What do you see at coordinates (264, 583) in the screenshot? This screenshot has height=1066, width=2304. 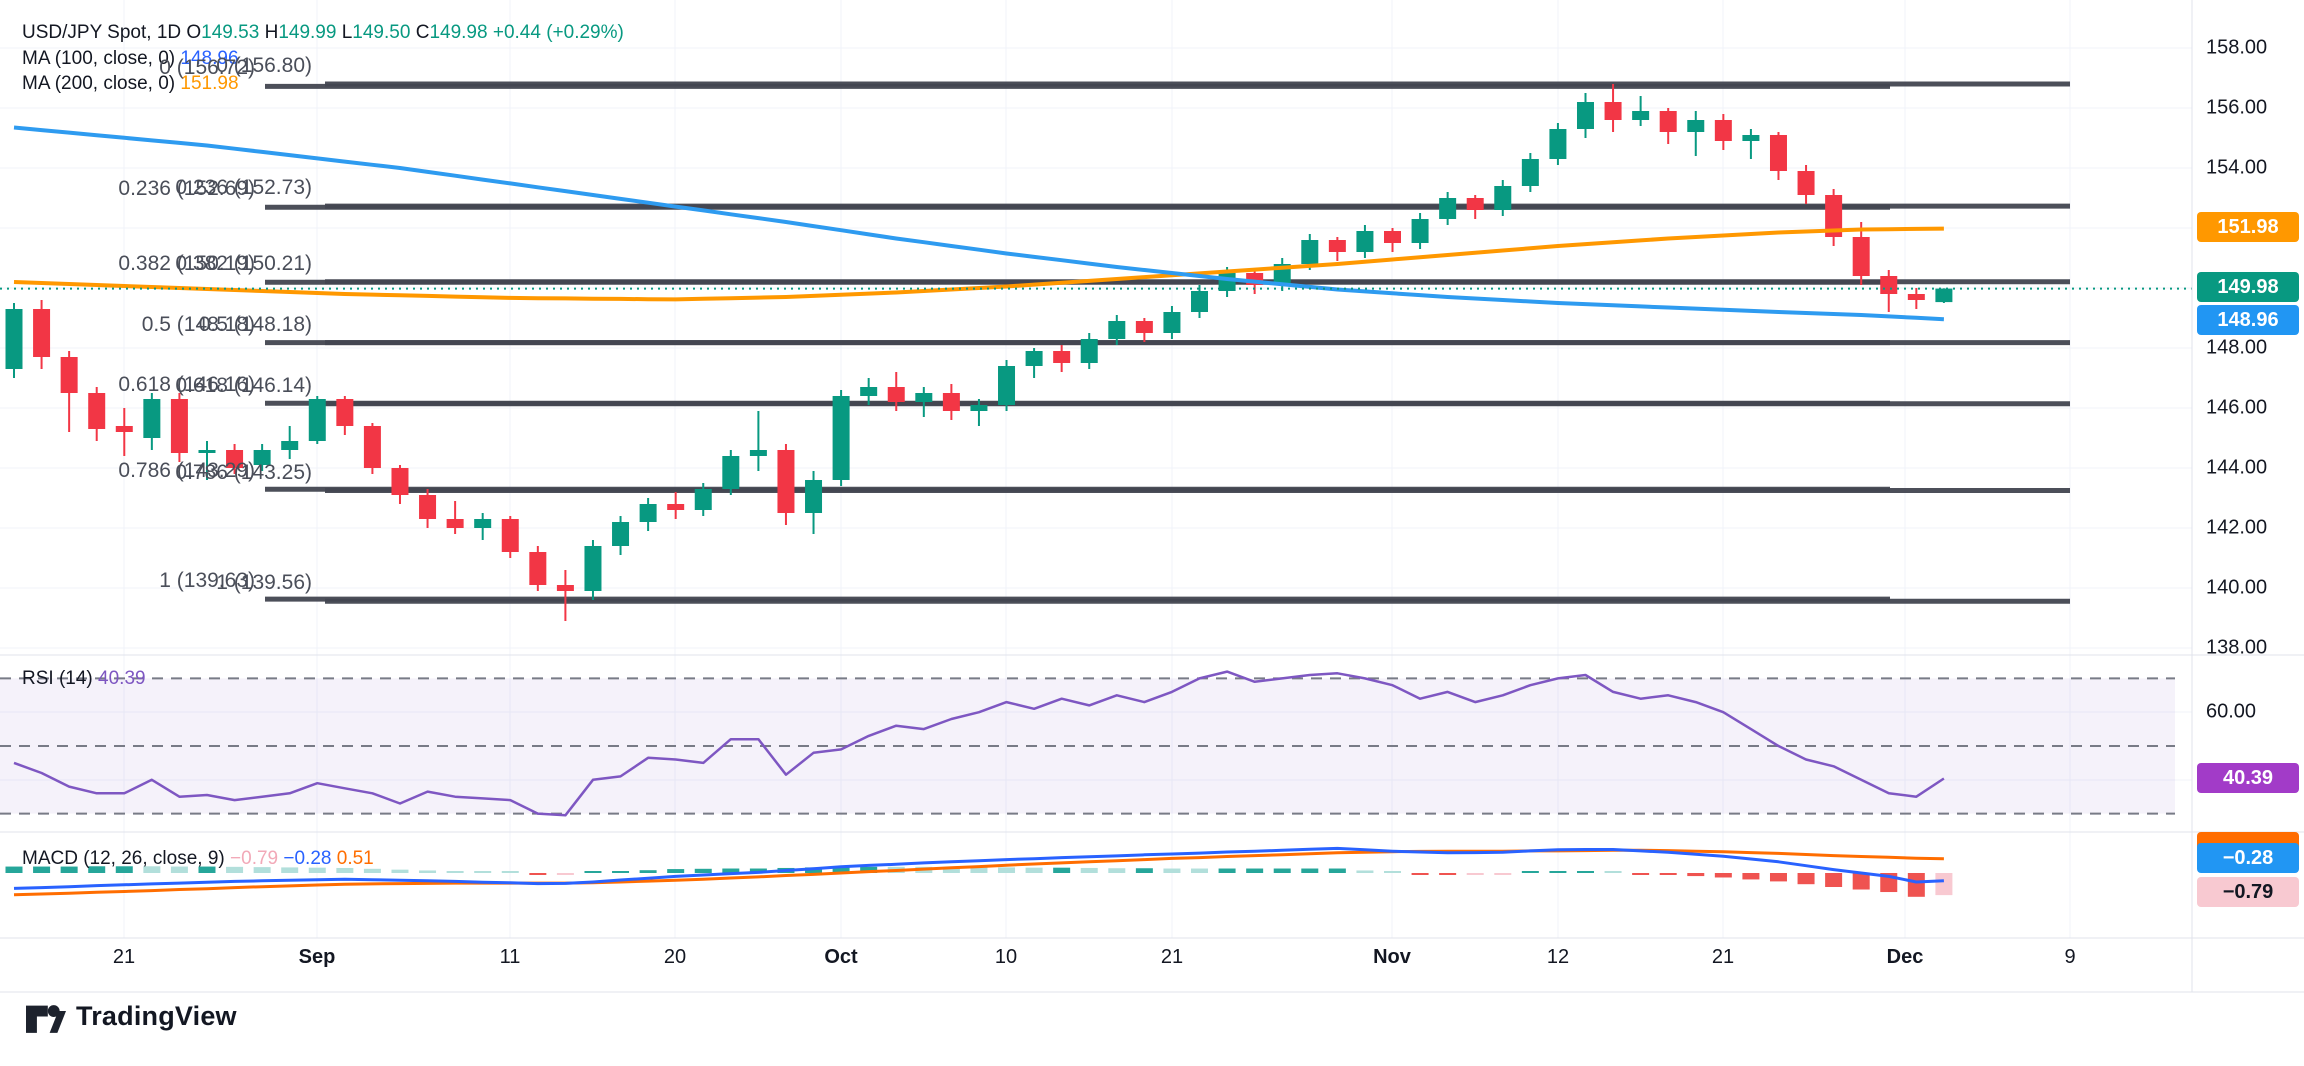 I see `fib-label-set2-6: 1 (139.56)` at bounding box center [264, 583].